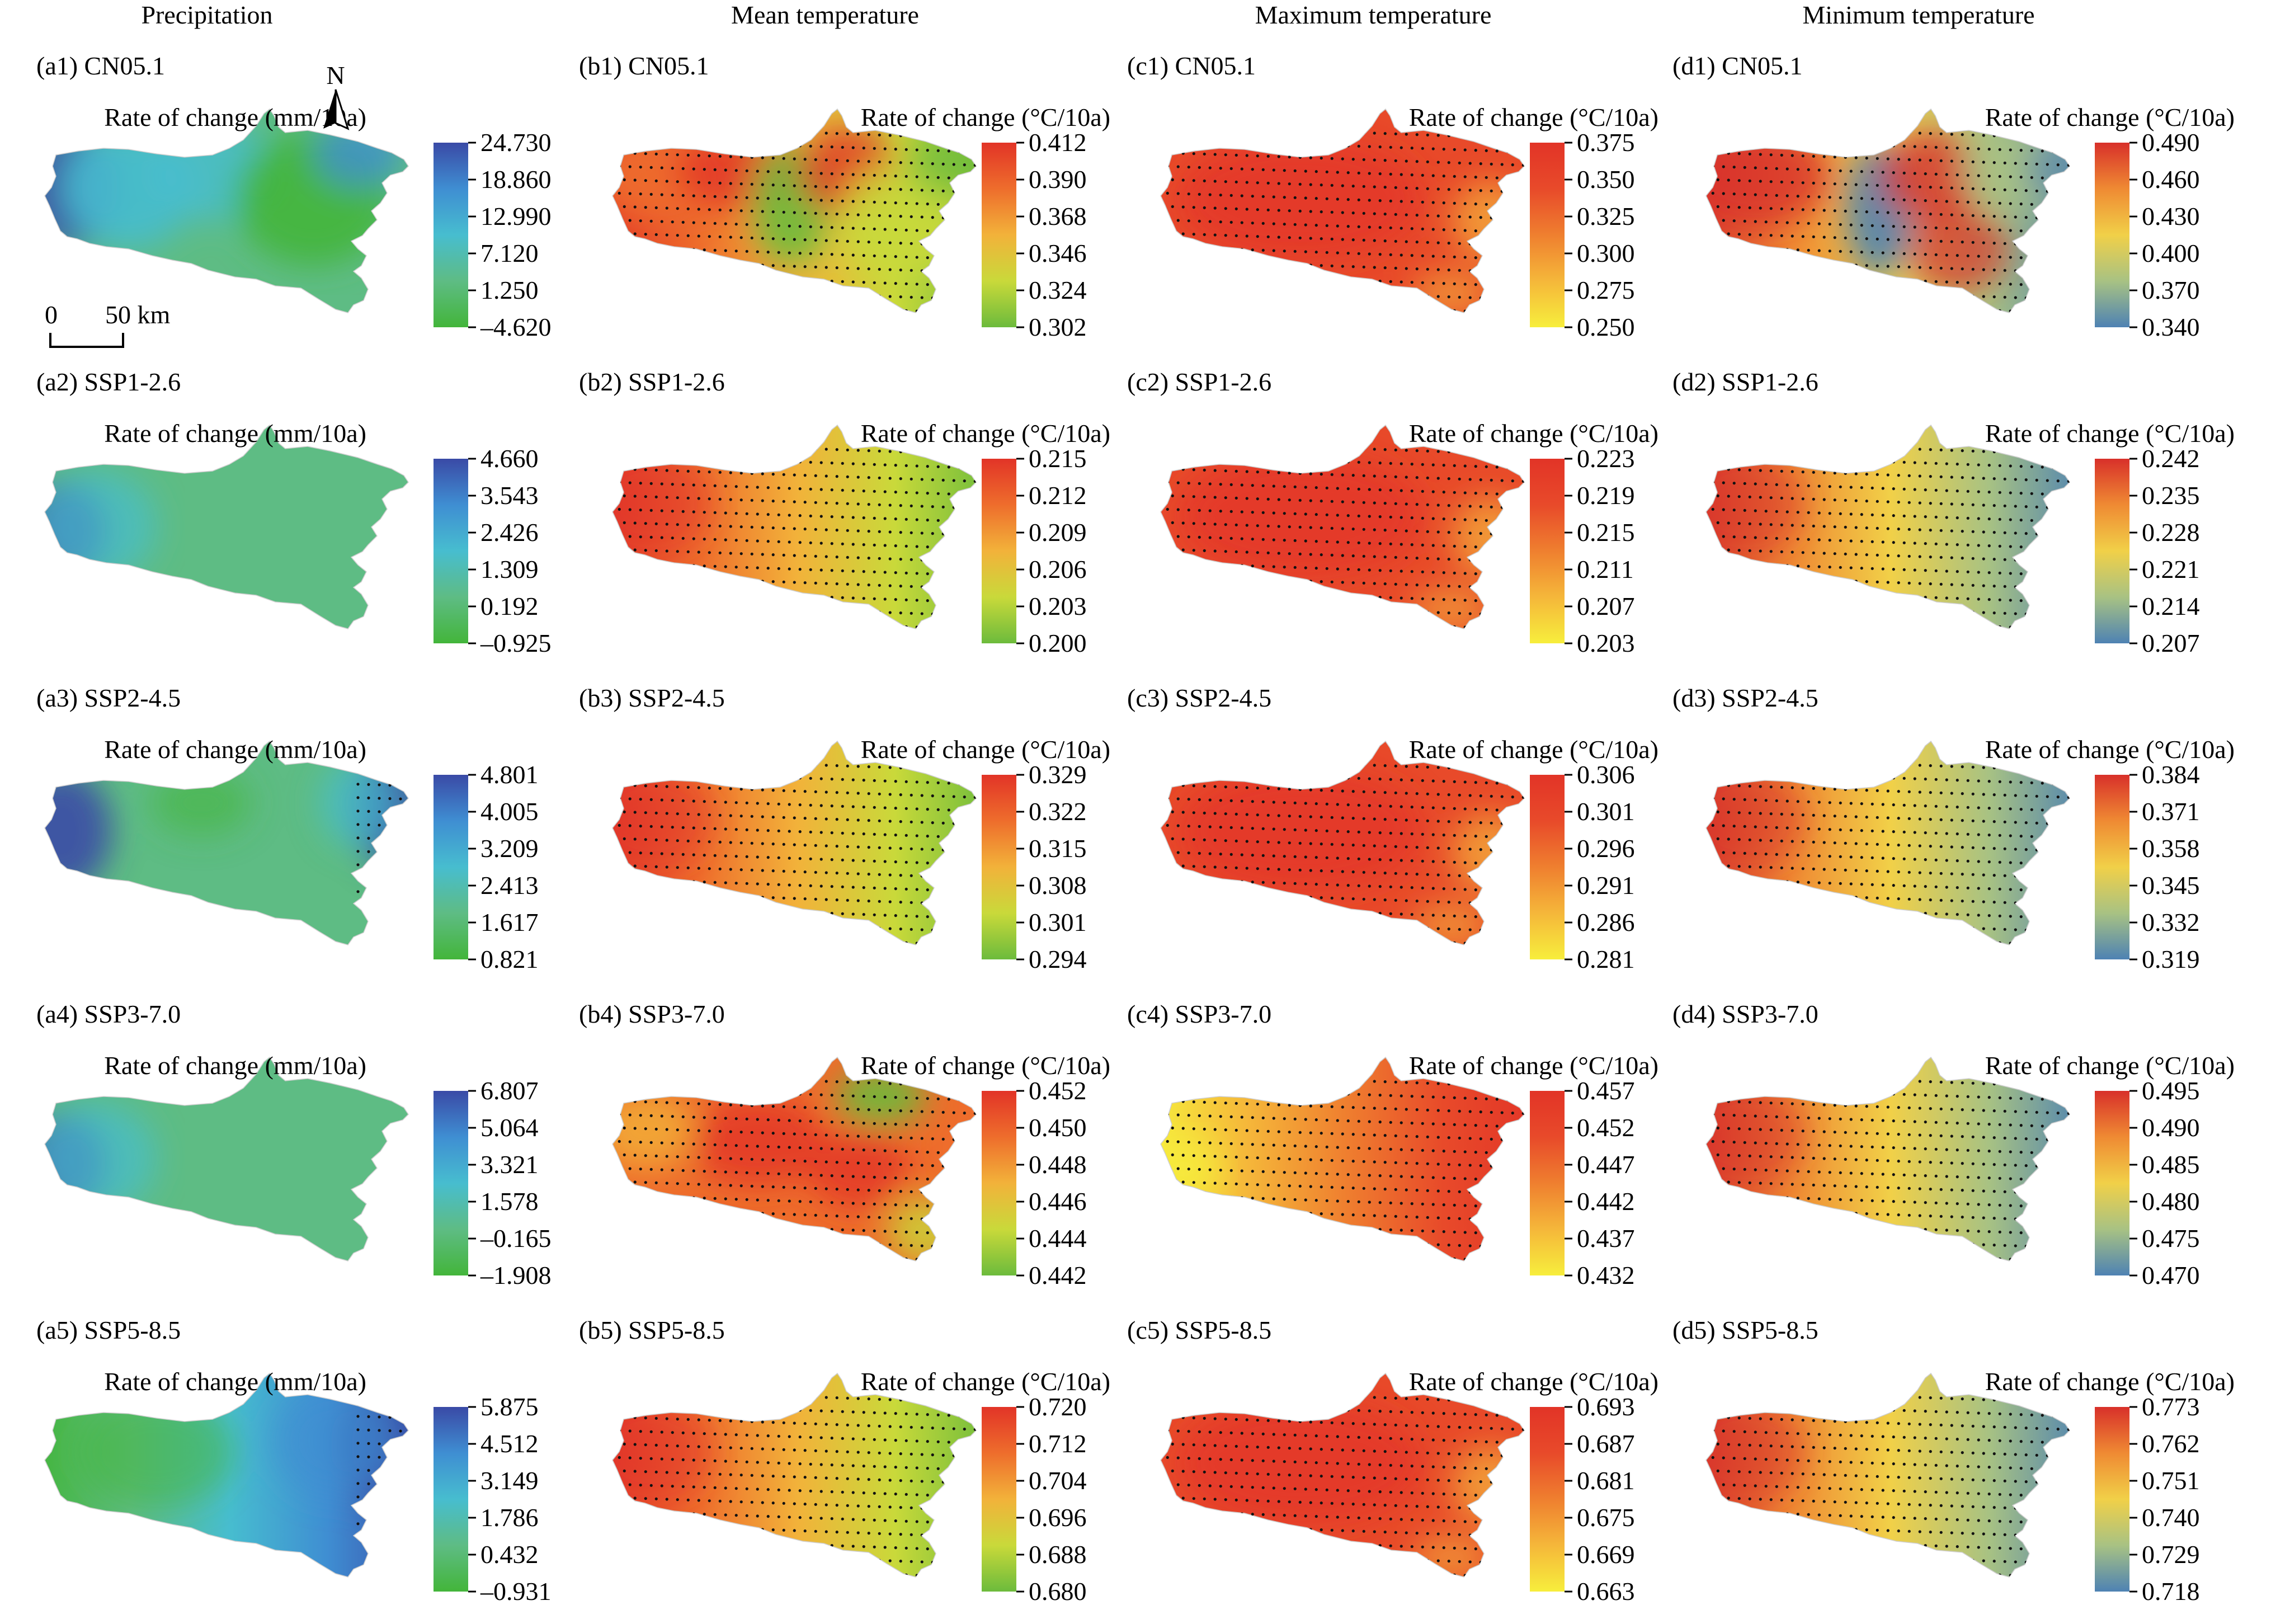 This screenshot has height=1624, width=2271. Describe the element at coordinates (1058, 253) in the screenshot. I see `colorbar-tick-label: 0.346` at that location.